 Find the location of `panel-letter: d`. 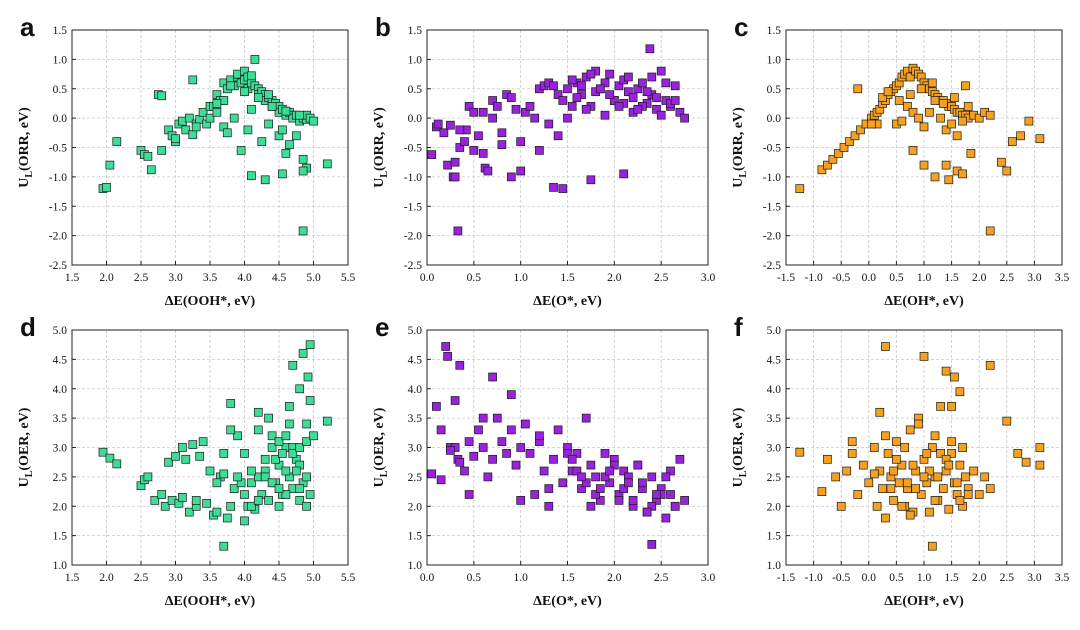

panel-letter: d is located at coordinates (28, 327).